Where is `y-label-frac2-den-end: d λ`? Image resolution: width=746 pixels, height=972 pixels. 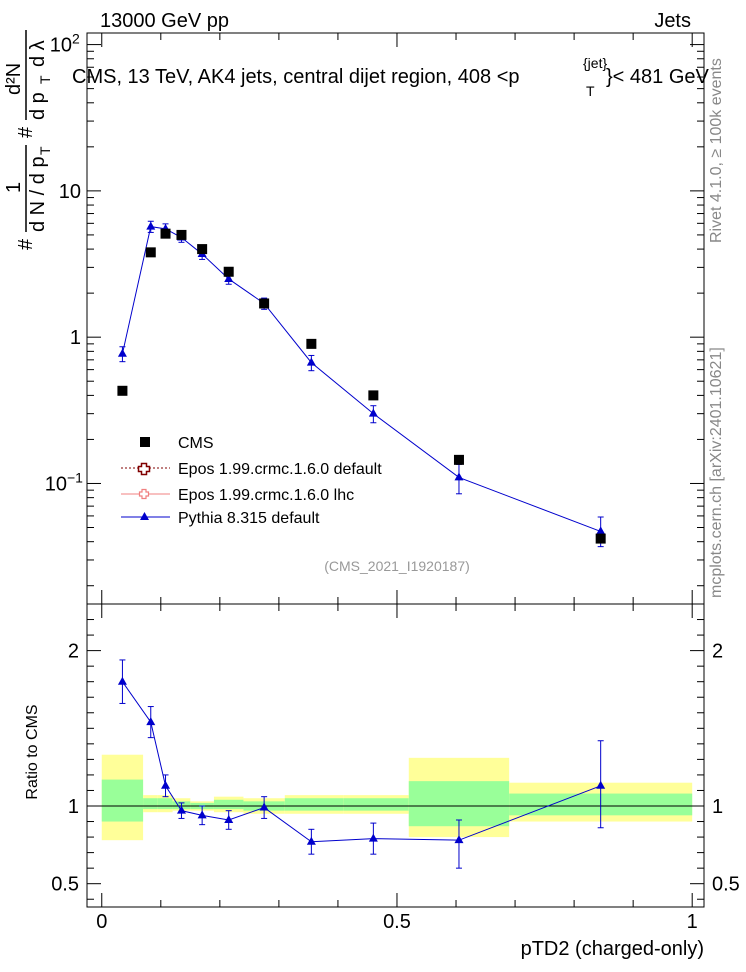
y-label-frac2-den-end: d λ is located at coordinates (38, 53).